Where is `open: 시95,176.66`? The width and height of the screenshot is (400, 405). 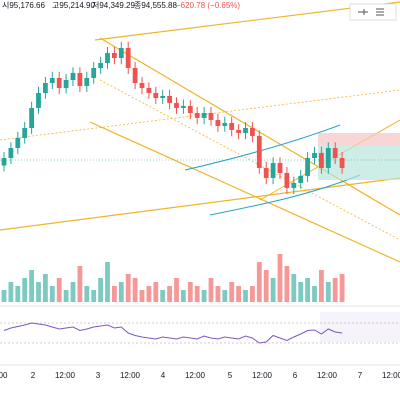 open: 시95,176.66 is located at coordinates (24, 5).